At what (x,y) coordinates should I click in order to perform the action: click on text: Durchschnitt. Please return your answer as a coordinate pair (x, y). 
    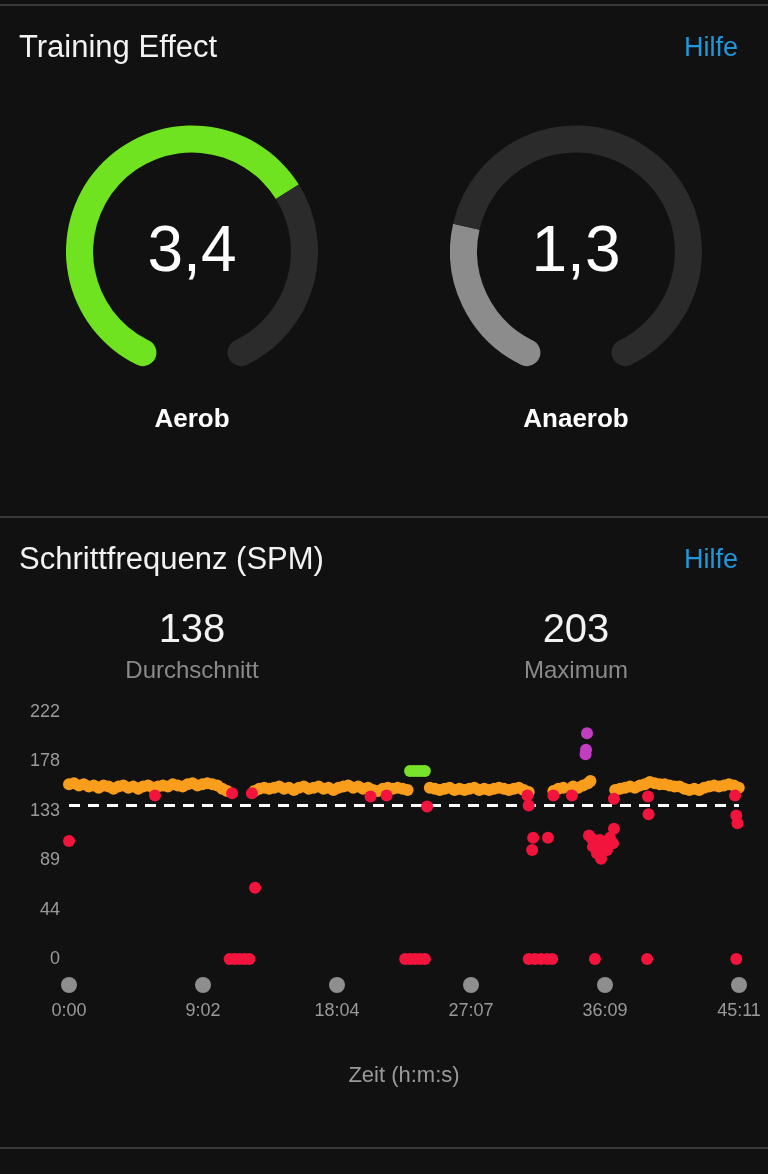
    Looking at the image, I should click on (192, 670).